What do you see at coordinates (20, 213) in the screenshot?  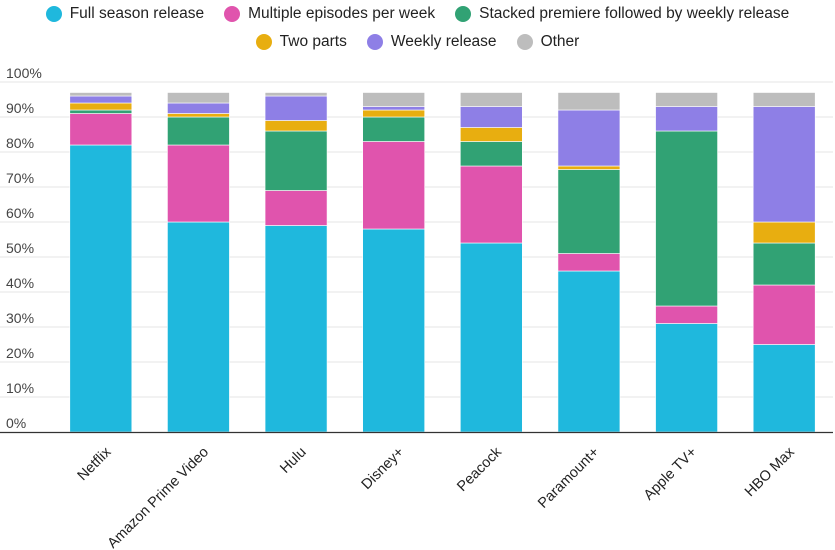 I see `y-tick-label: 60%` at bounding box center [20, 213].